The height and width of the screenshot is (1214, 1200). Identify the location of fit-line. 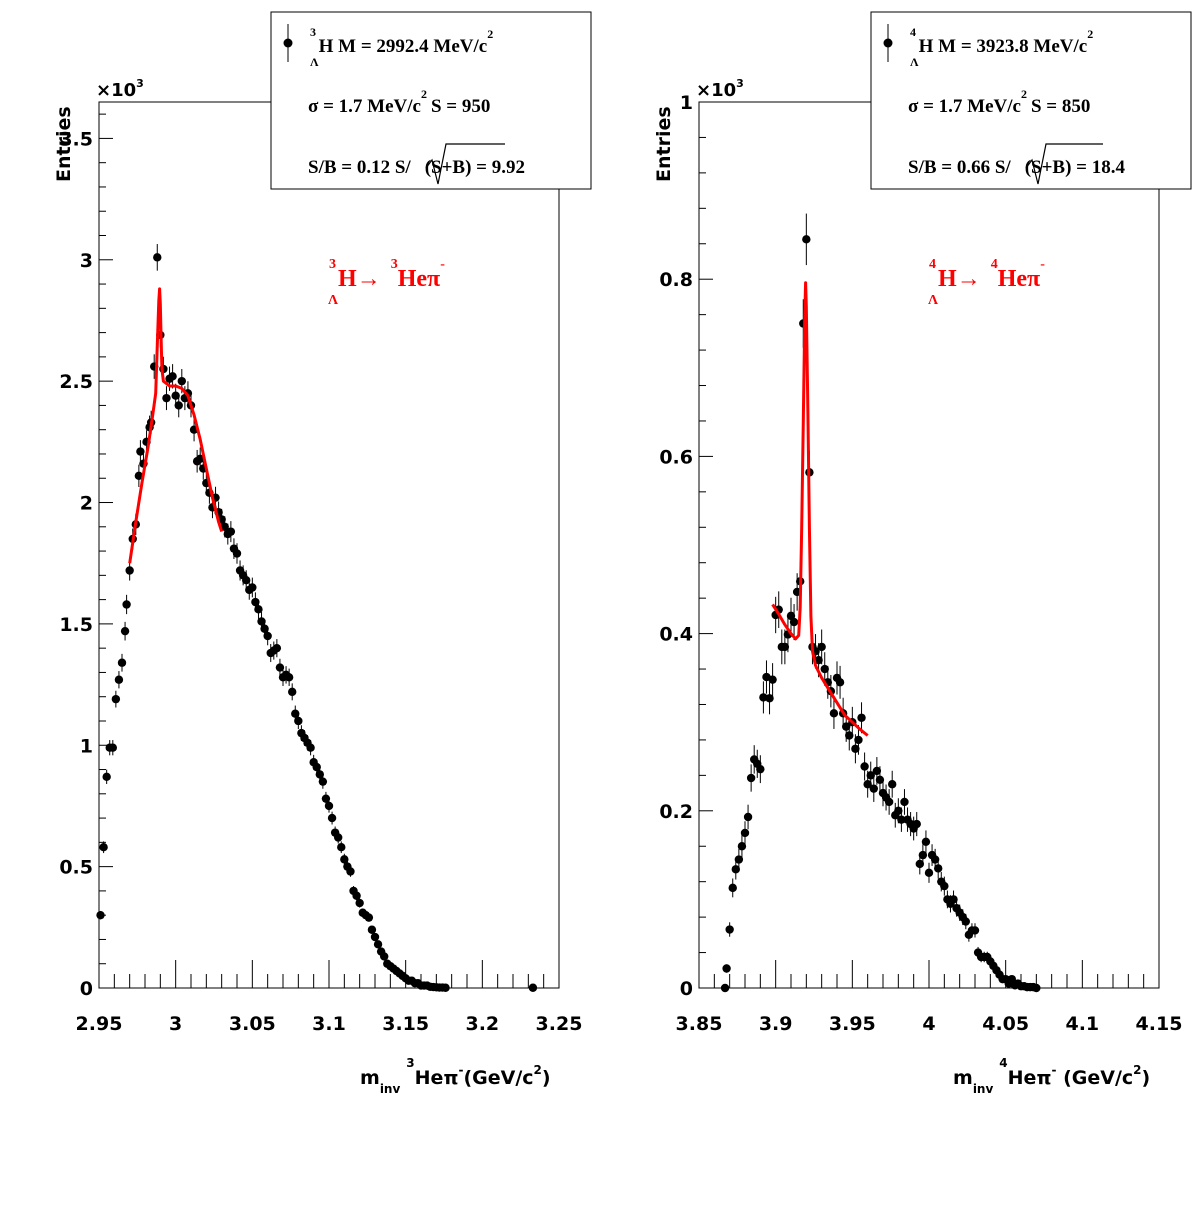
(820, 509).